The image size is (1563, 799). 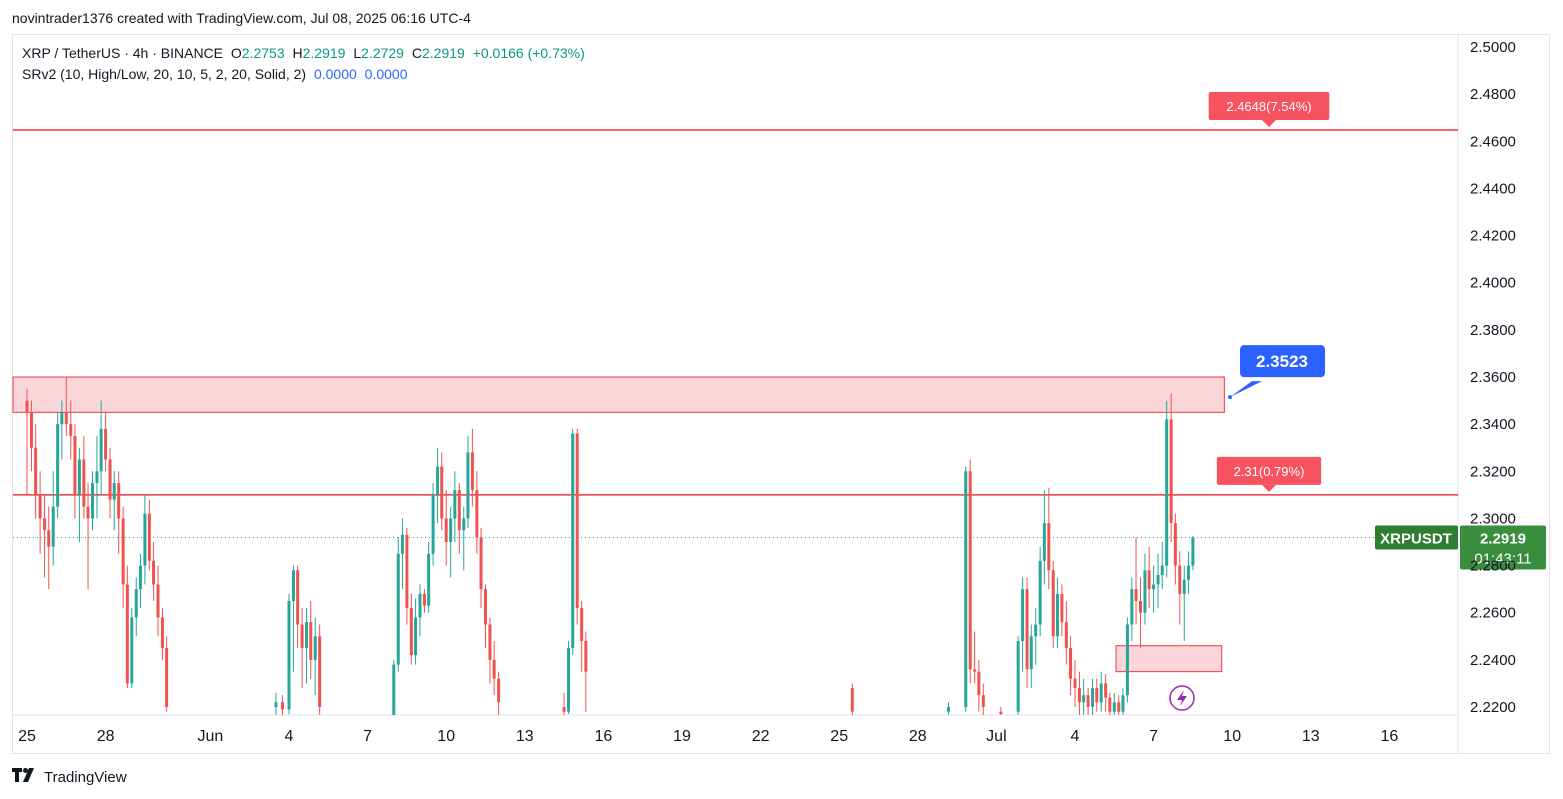 I want to click on lightning-icon-bolt, so click(x=1182, y=698).